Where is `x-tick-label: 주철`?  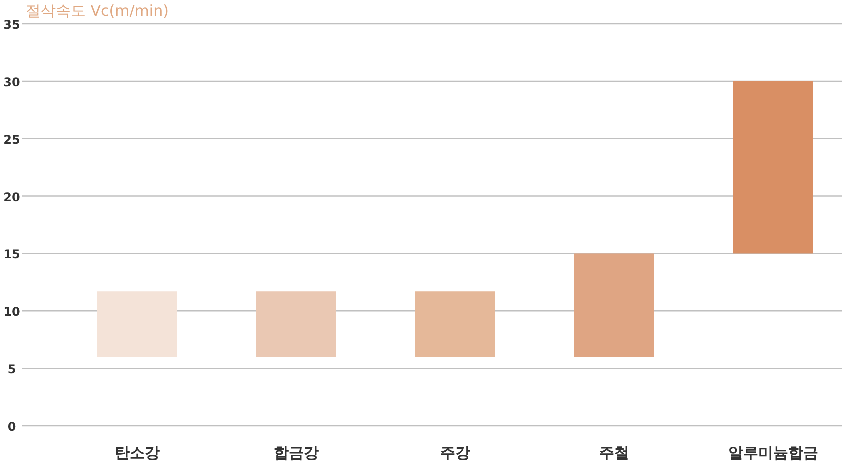 x-tick-label: 주철 is located at coordinates (615, 453).